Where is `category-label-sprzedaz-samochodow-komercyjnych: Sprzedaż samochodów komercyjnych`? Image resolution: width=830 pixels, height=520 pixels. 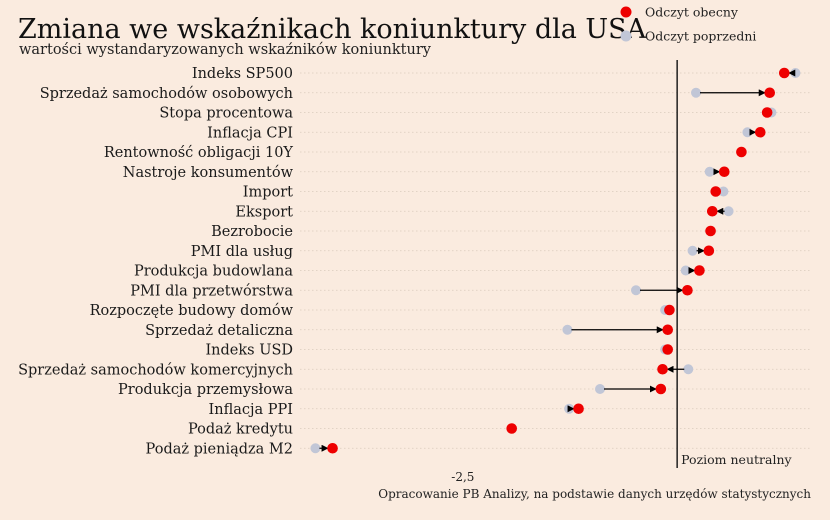 category-label-sprzedaz-samochodow-komercyjnych: Sprzedaż samochodów komercyjnych is located at coordinates (155, 370).